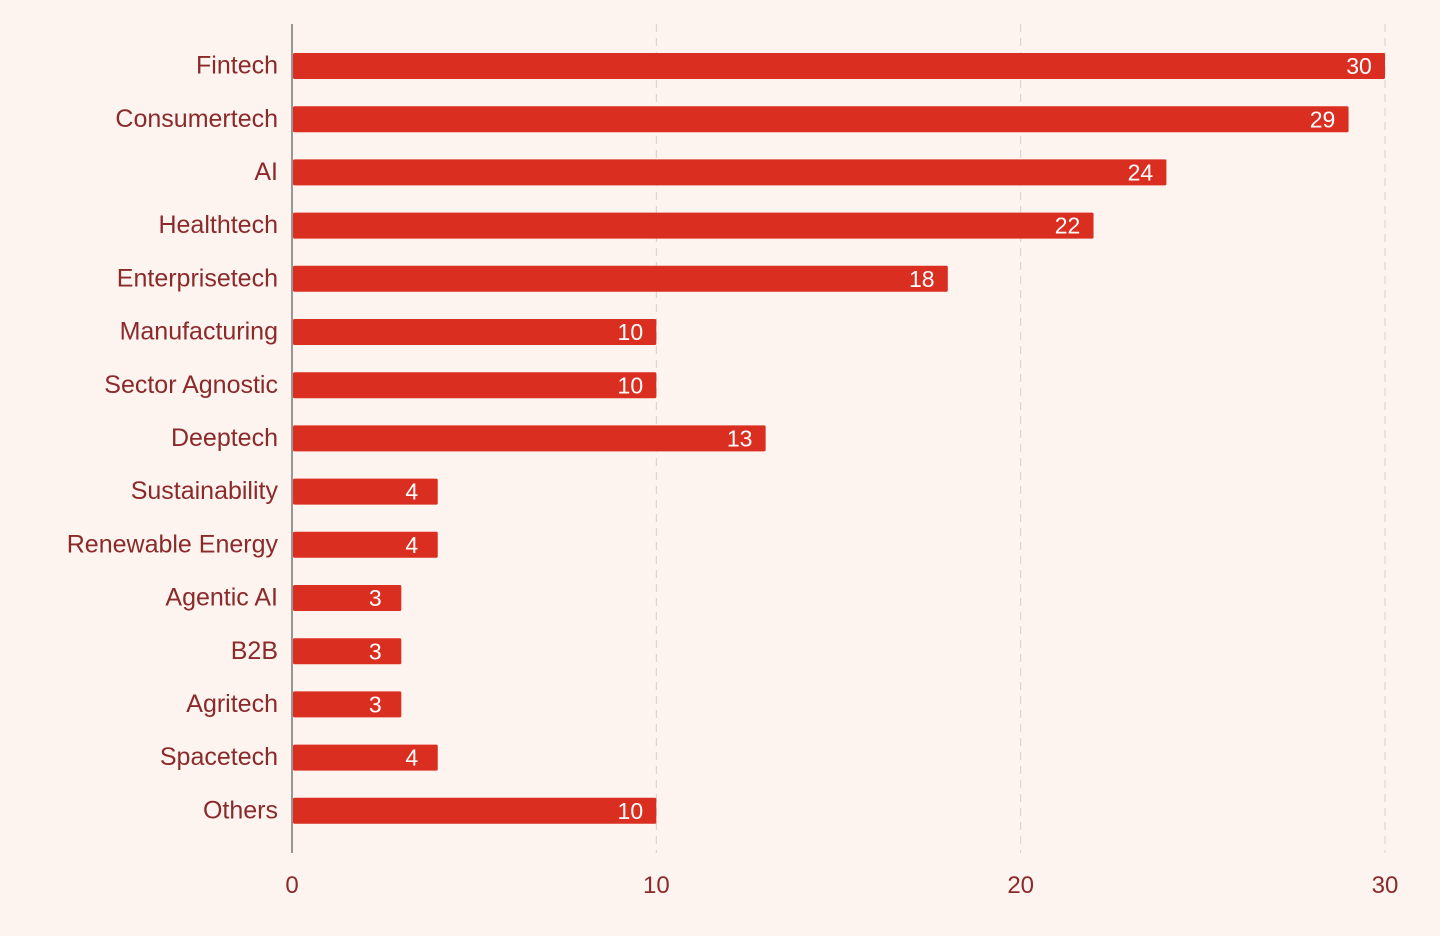  Describe the element at coordinates (1068, 226) in the screenshot. I see `value-label-healthtech: 22` at that location.